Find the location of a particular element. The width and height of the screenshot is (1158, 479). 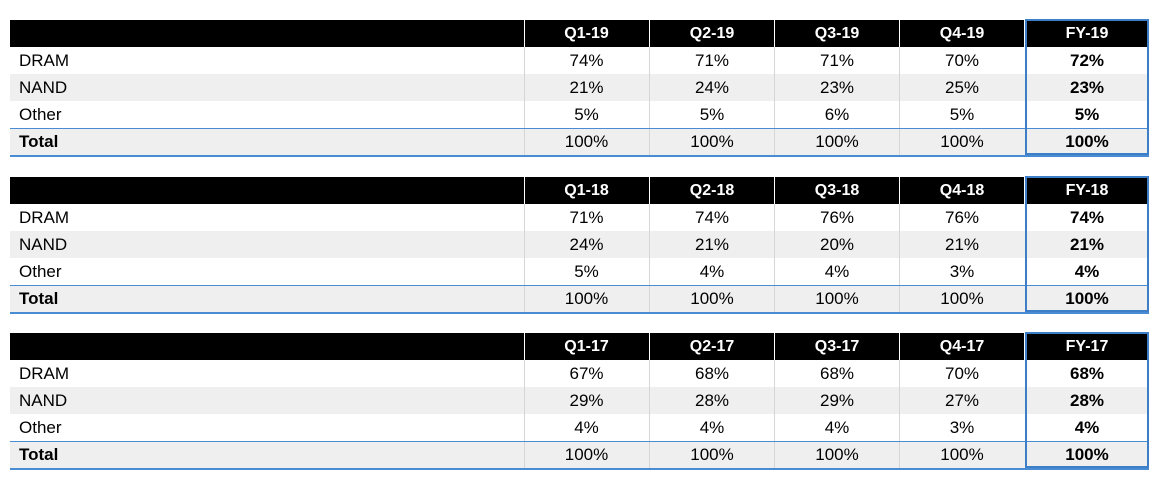

column-header: Q3-19 is located at coordinates (837, 33).